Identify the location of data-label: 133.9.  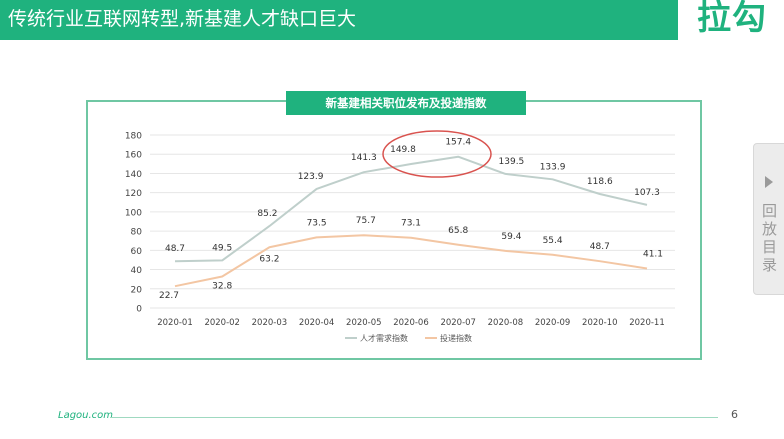
(553, 167).